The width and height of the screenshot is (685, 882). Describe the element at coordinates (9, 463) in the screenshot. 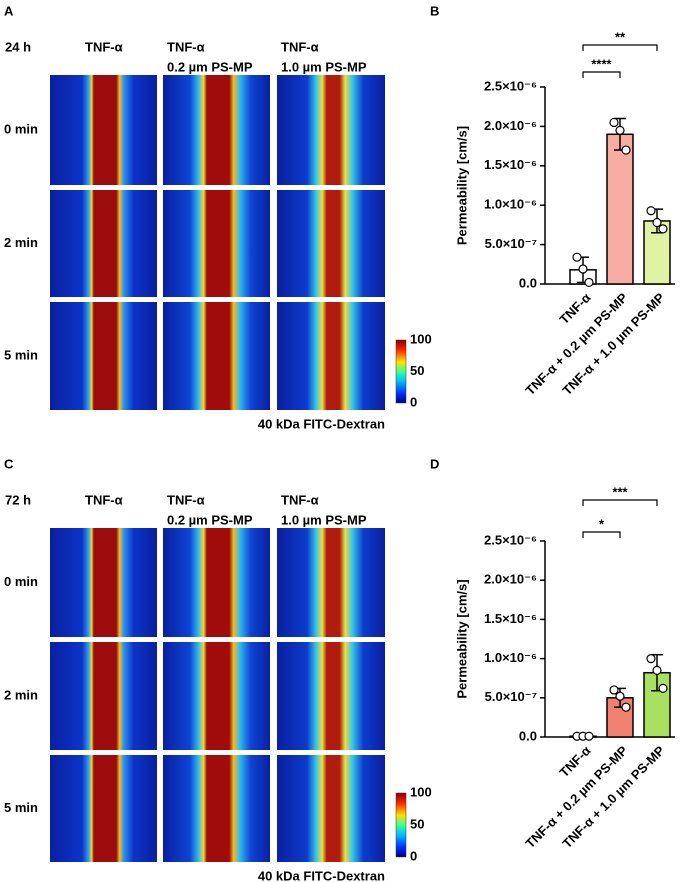

I see `panel-letter: C` at that location.